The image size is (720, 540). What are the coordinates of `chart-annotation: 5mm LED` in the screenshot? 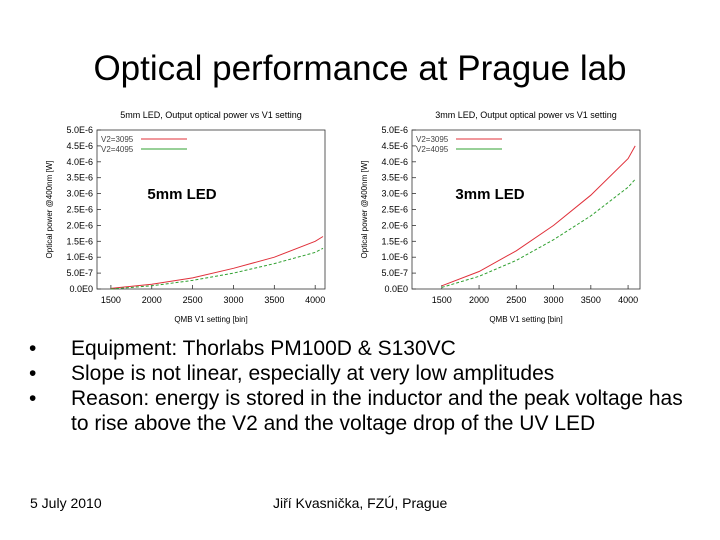 It's located at (181, 194).